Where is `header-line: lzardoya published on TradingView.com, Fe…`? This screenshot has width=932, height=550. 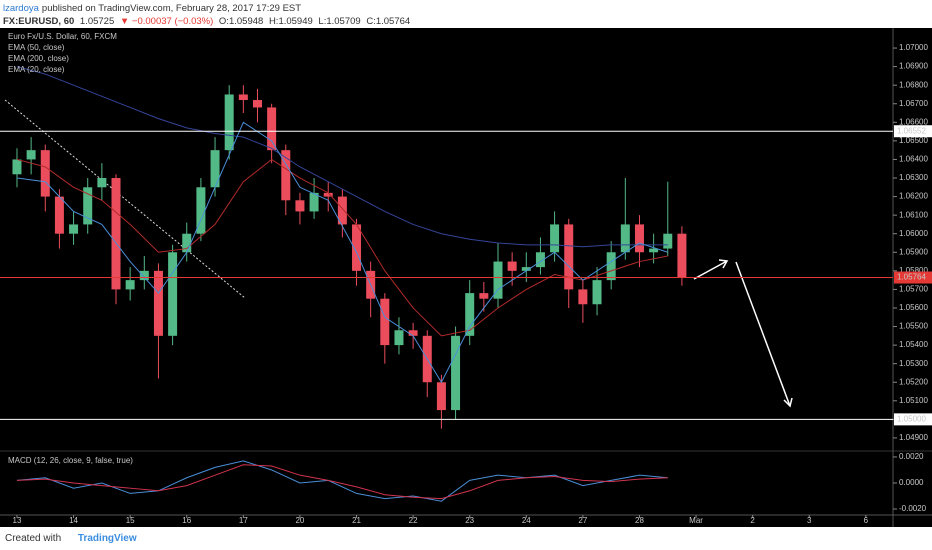
header-line: lzardoya published on TradingView.com, Fe… is located at coordinates (153, 8).